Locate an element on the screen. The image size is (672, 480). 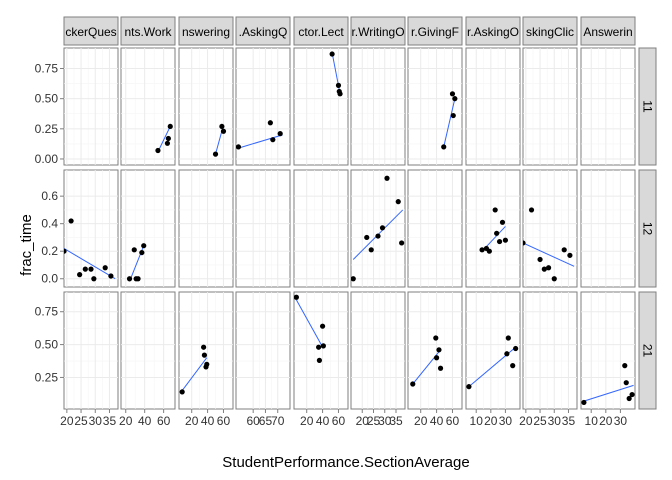
panel-r0-c0 is located at coordinates (91, 106).